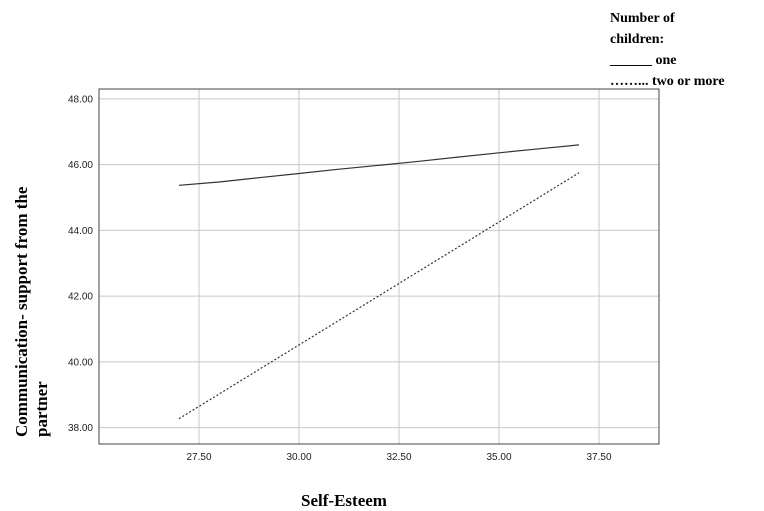 The width and height of the screenshot is (764, 511). What do you see at coordinates (498, 457) in the screenshot?
I see `x-tick-label: 35.00` at bounding box center [498, 457].